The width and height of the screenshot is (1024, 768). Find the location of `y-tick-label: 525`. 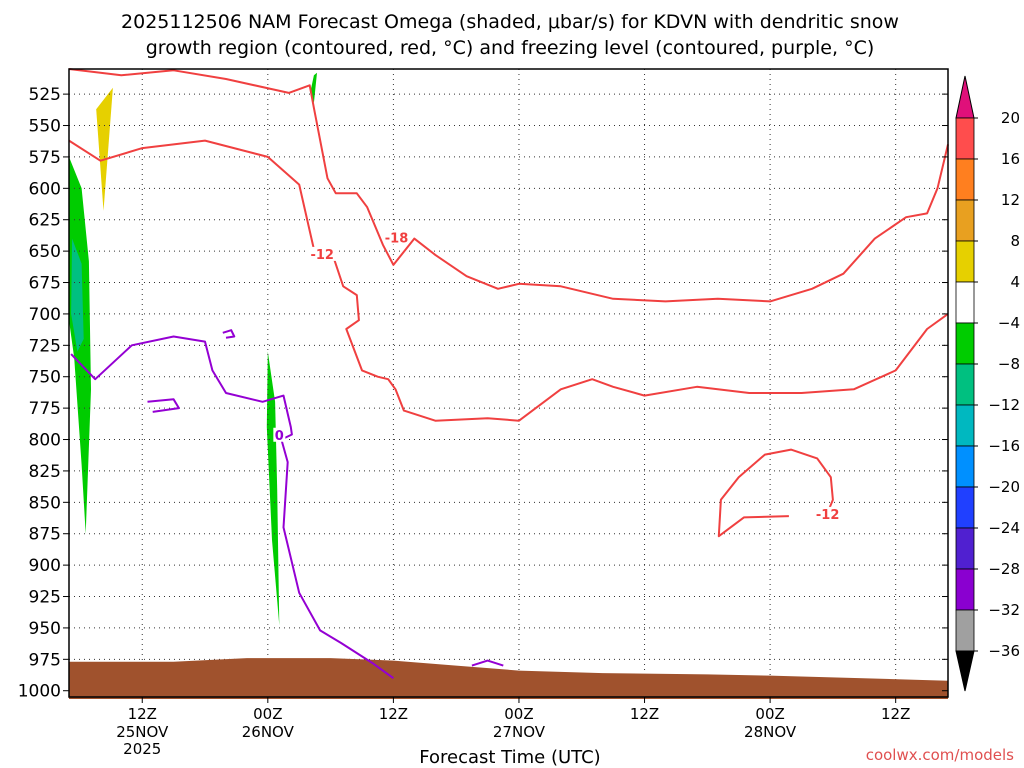

y-tick-label: 525 is located at coordinates (45, 95).